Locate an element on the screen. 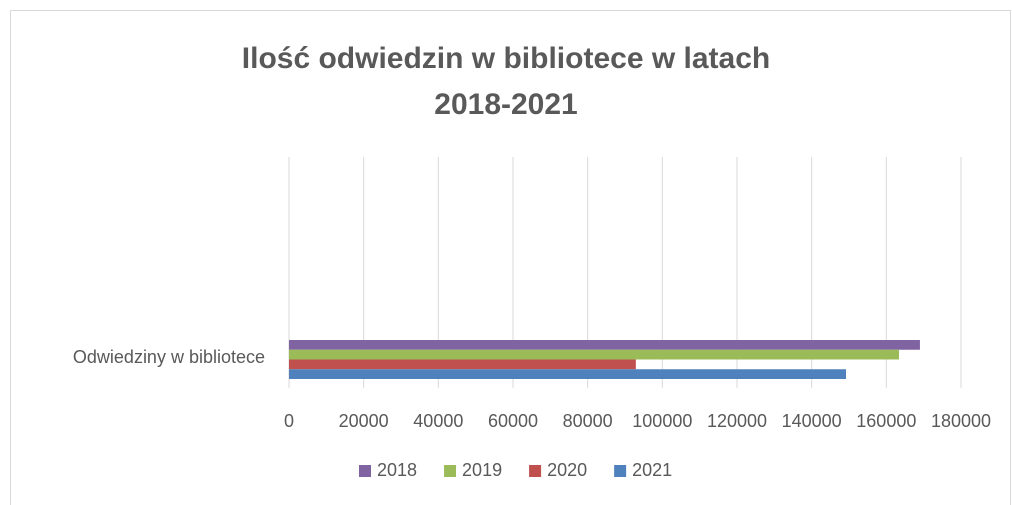 The width and height of the screenshot is (1012, 505). legend-label: 2021 is located at coordinates (652, 470).